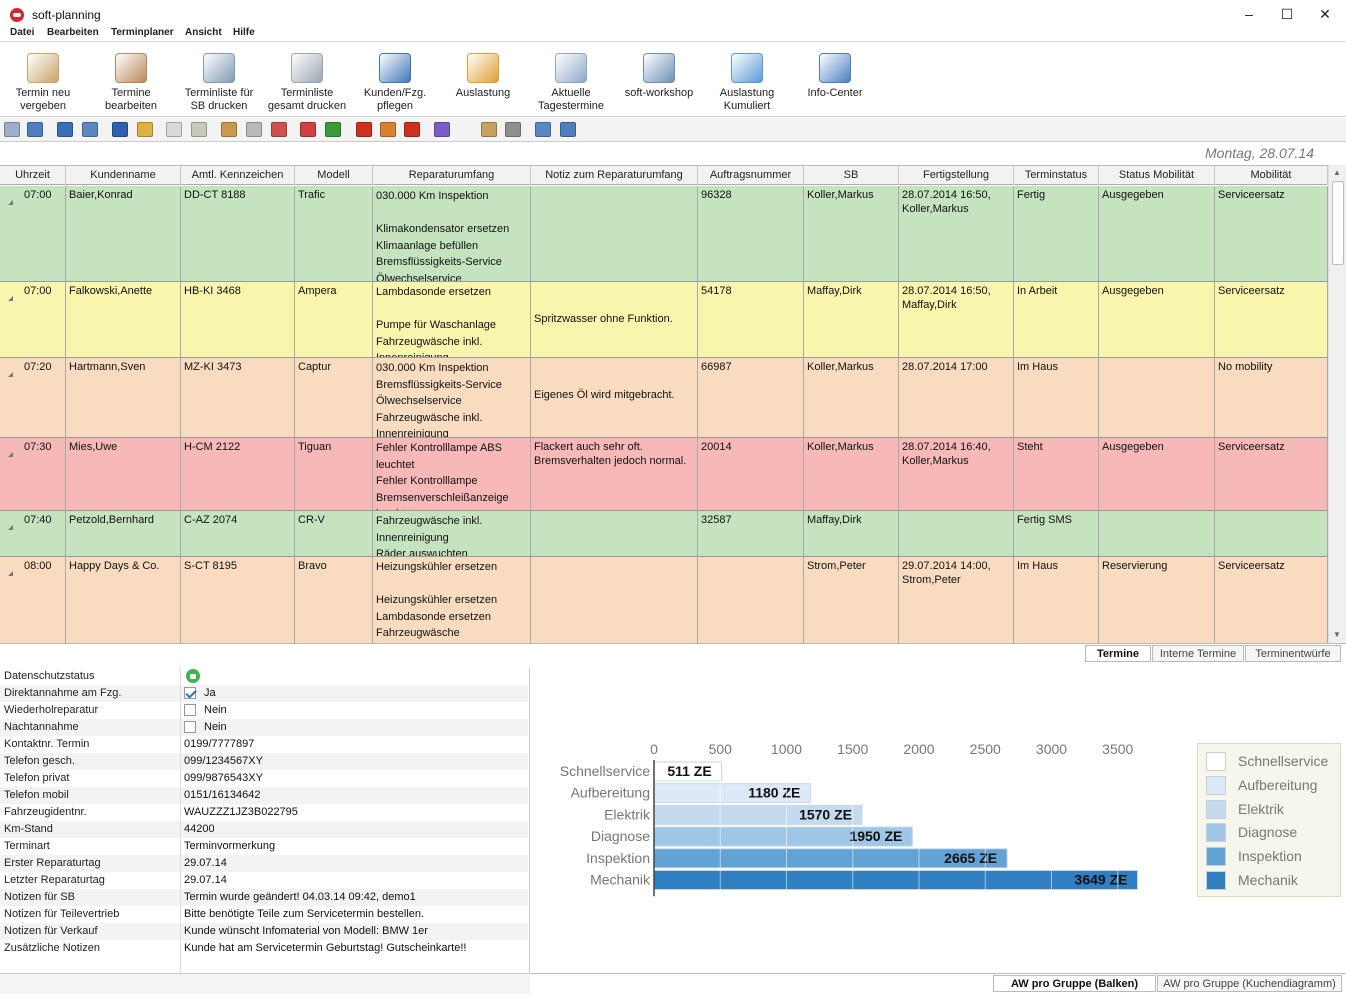 Image resolution: width=1346 pixels, height=994 pixels. Describe the element at coordinates (442, 129) in the screenshot. I see `color-grid-icon` at that location.